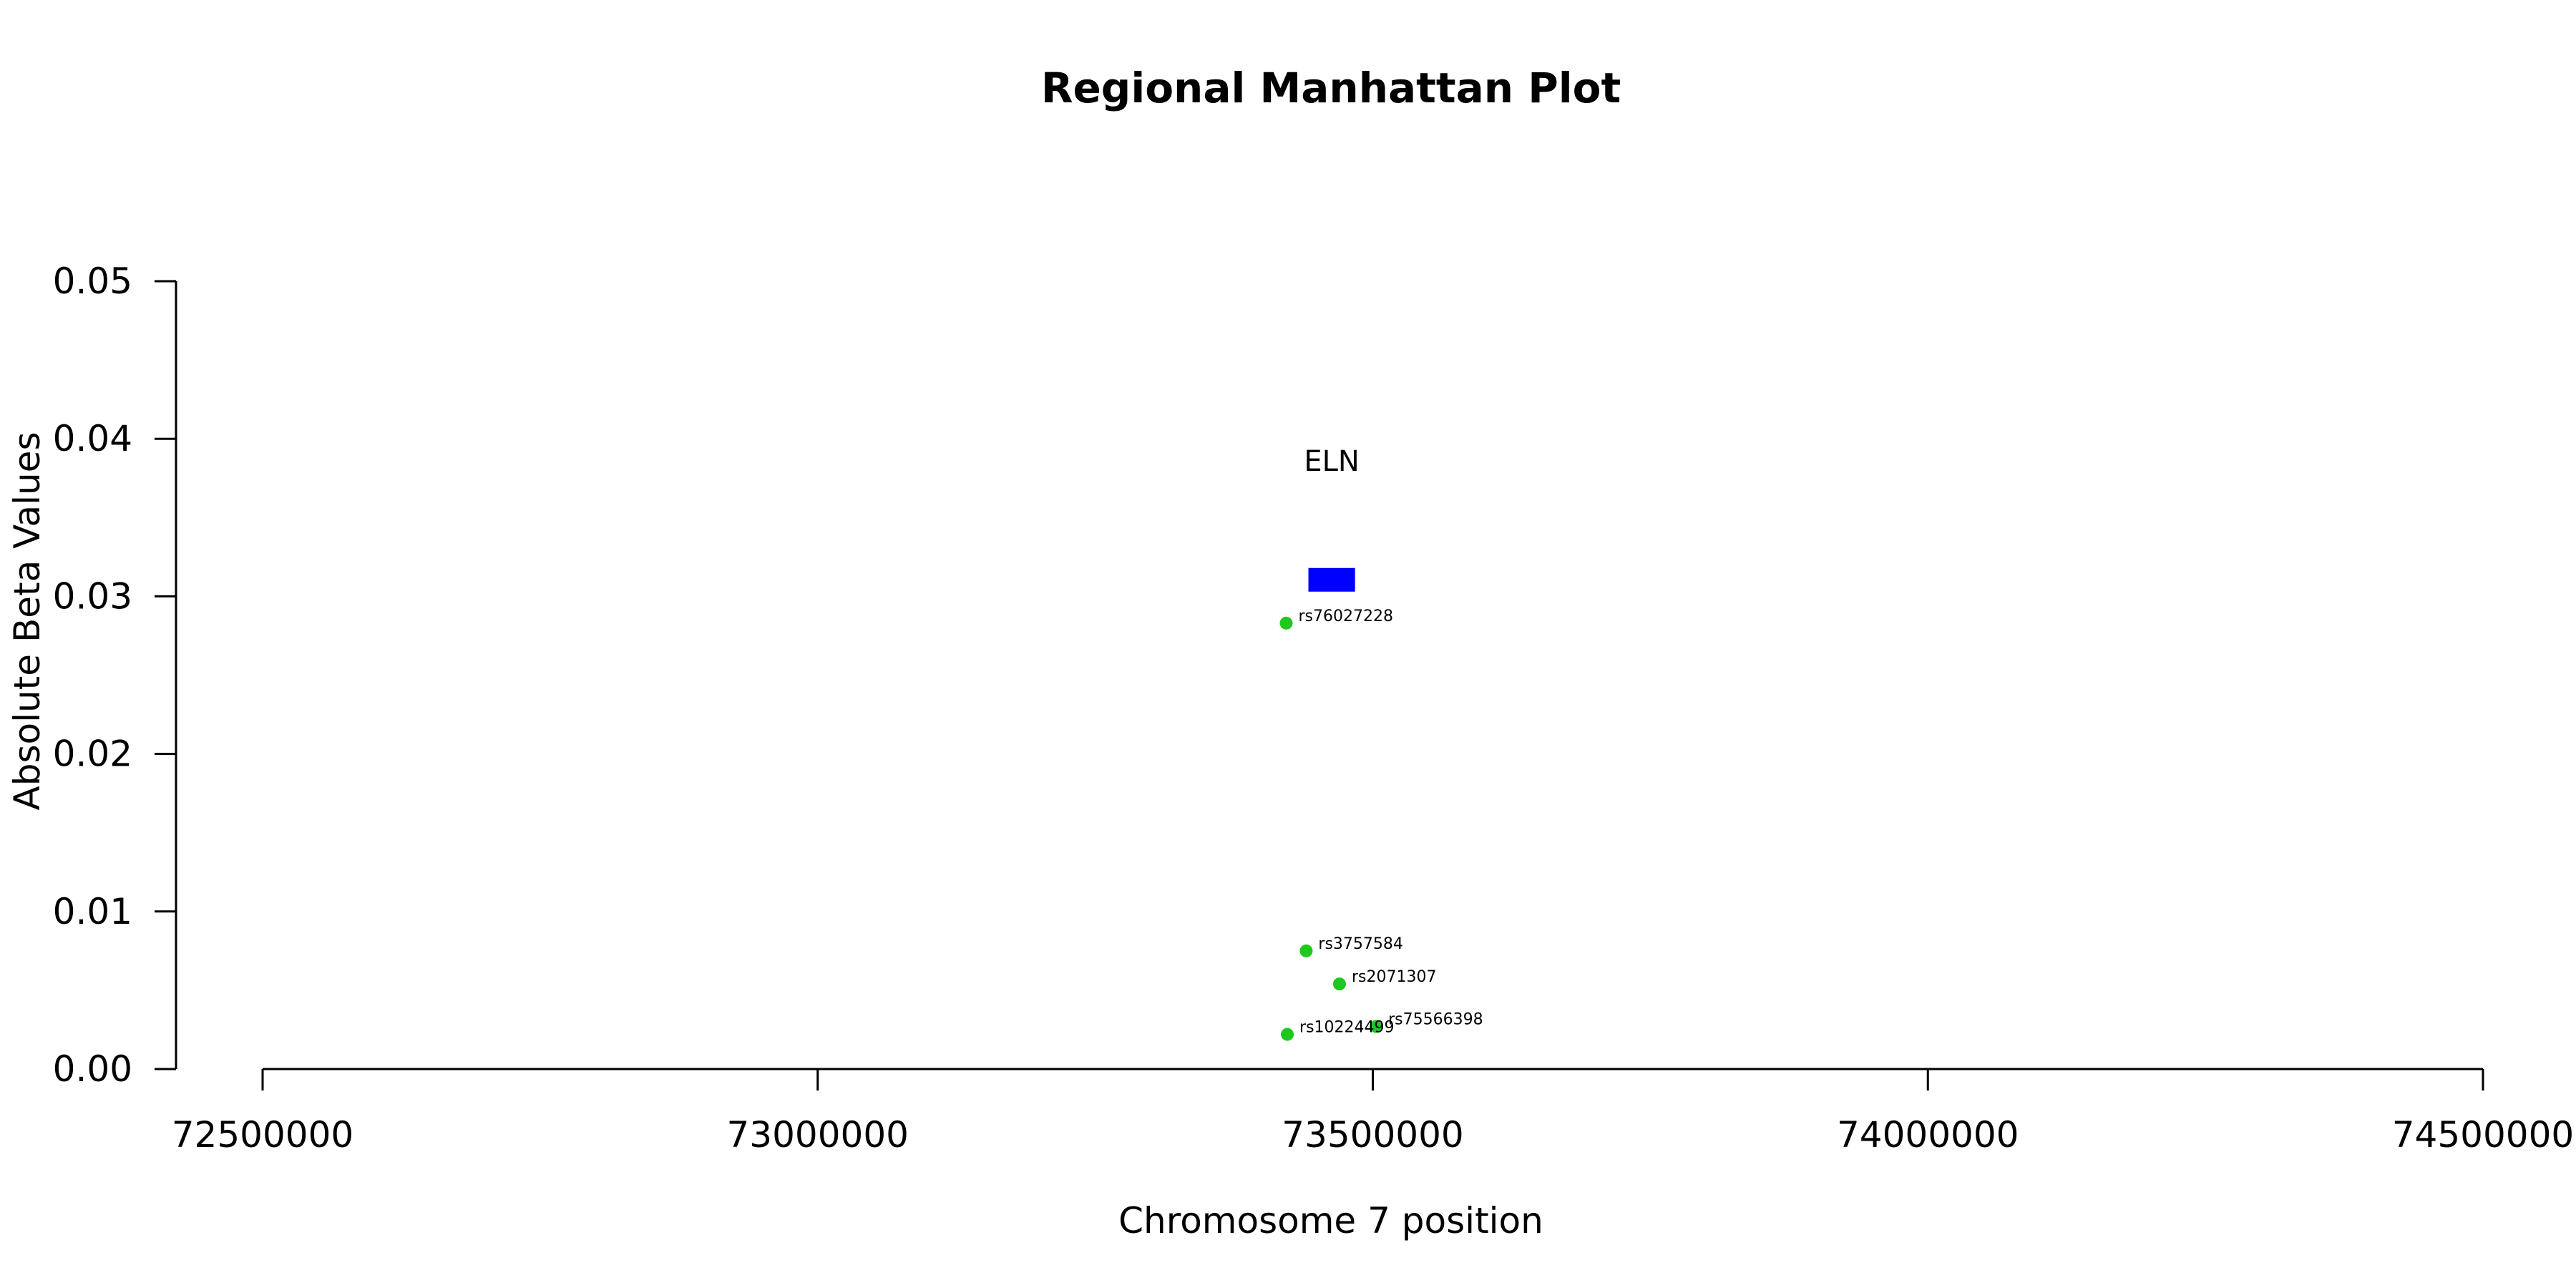  What do you see at coordinates (2483, 1135) in the screenshot?
I see `x-tick-label: 74500000` at bounding box center [2483, 1135].